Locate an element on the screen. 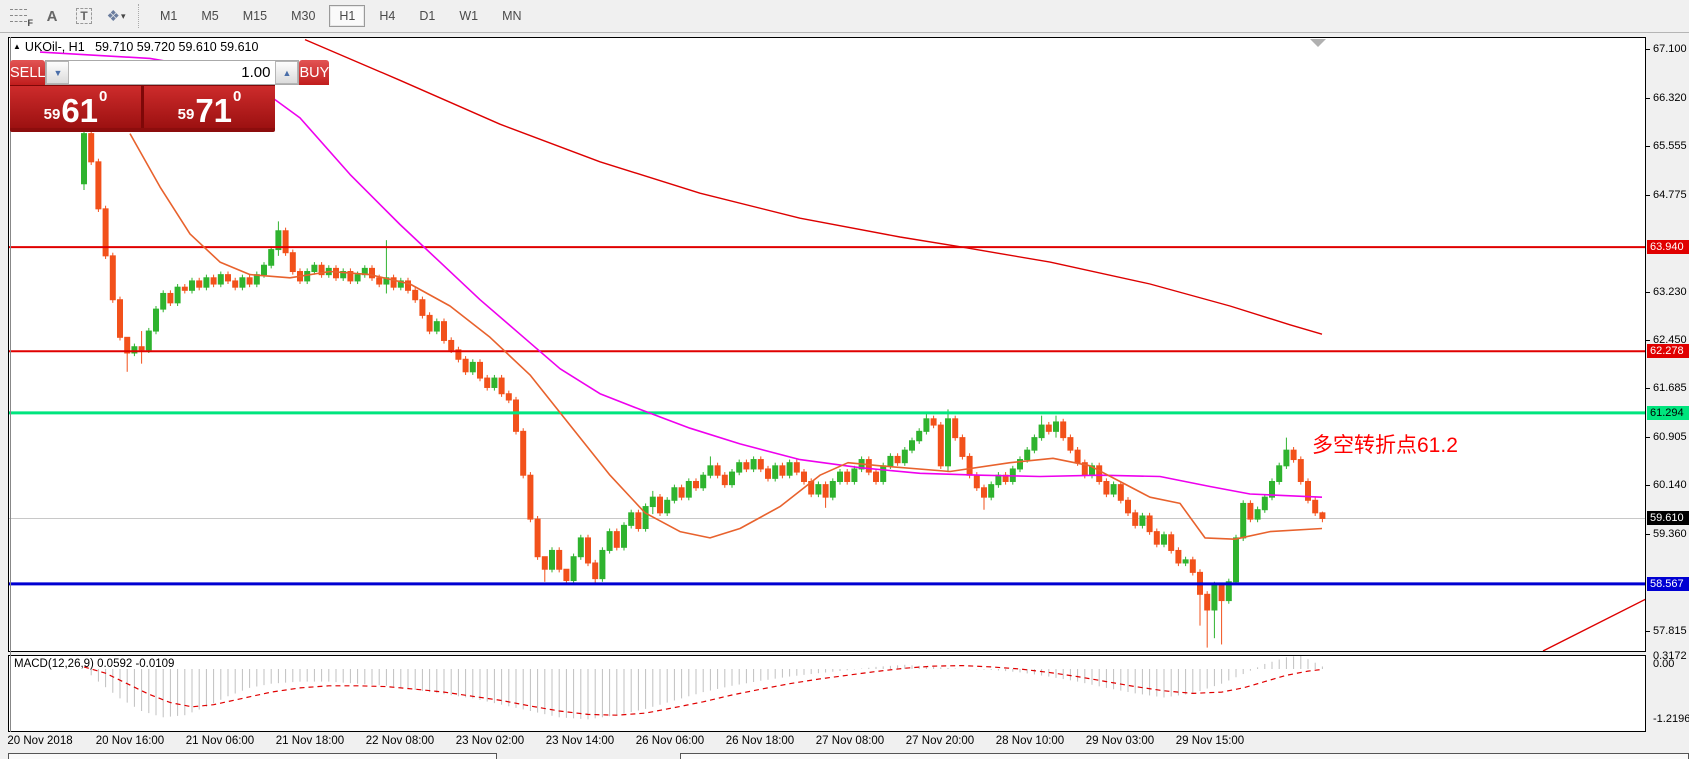  text-label-tool-button: A is located at coordinates (52, 16).